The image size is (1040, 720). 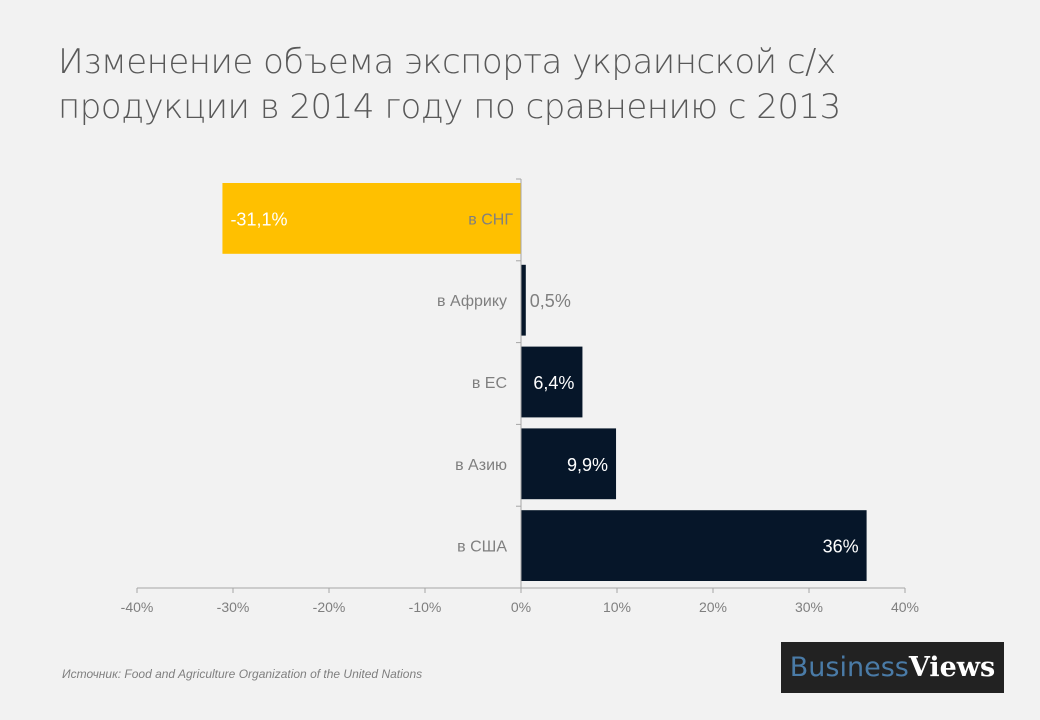 I want to click on x-tick-label: 40%, so click(x=905, y=607).